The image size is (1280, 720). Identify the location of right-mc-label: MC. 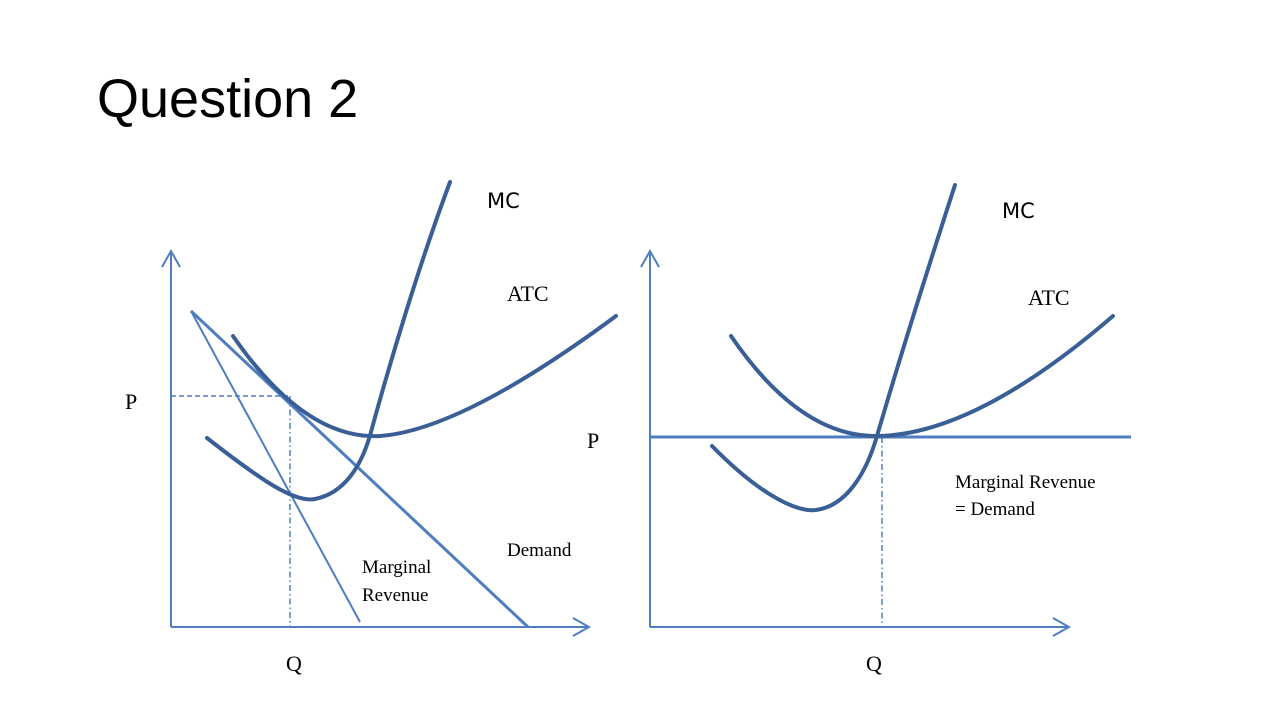
(1018, 211).